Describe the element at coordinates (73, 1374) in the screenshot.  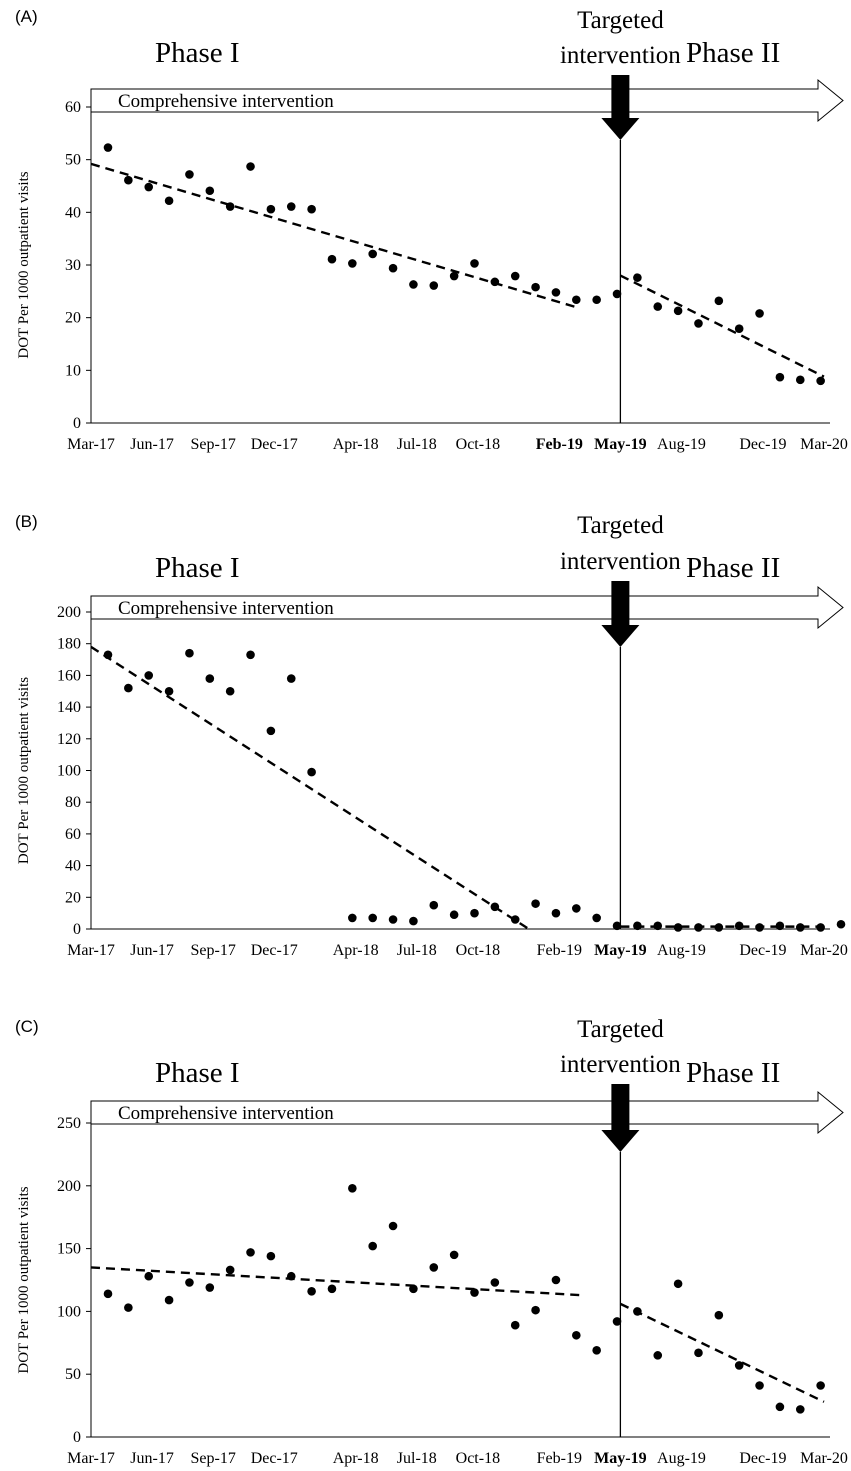
I see `y-tick-label: 50` at that location.